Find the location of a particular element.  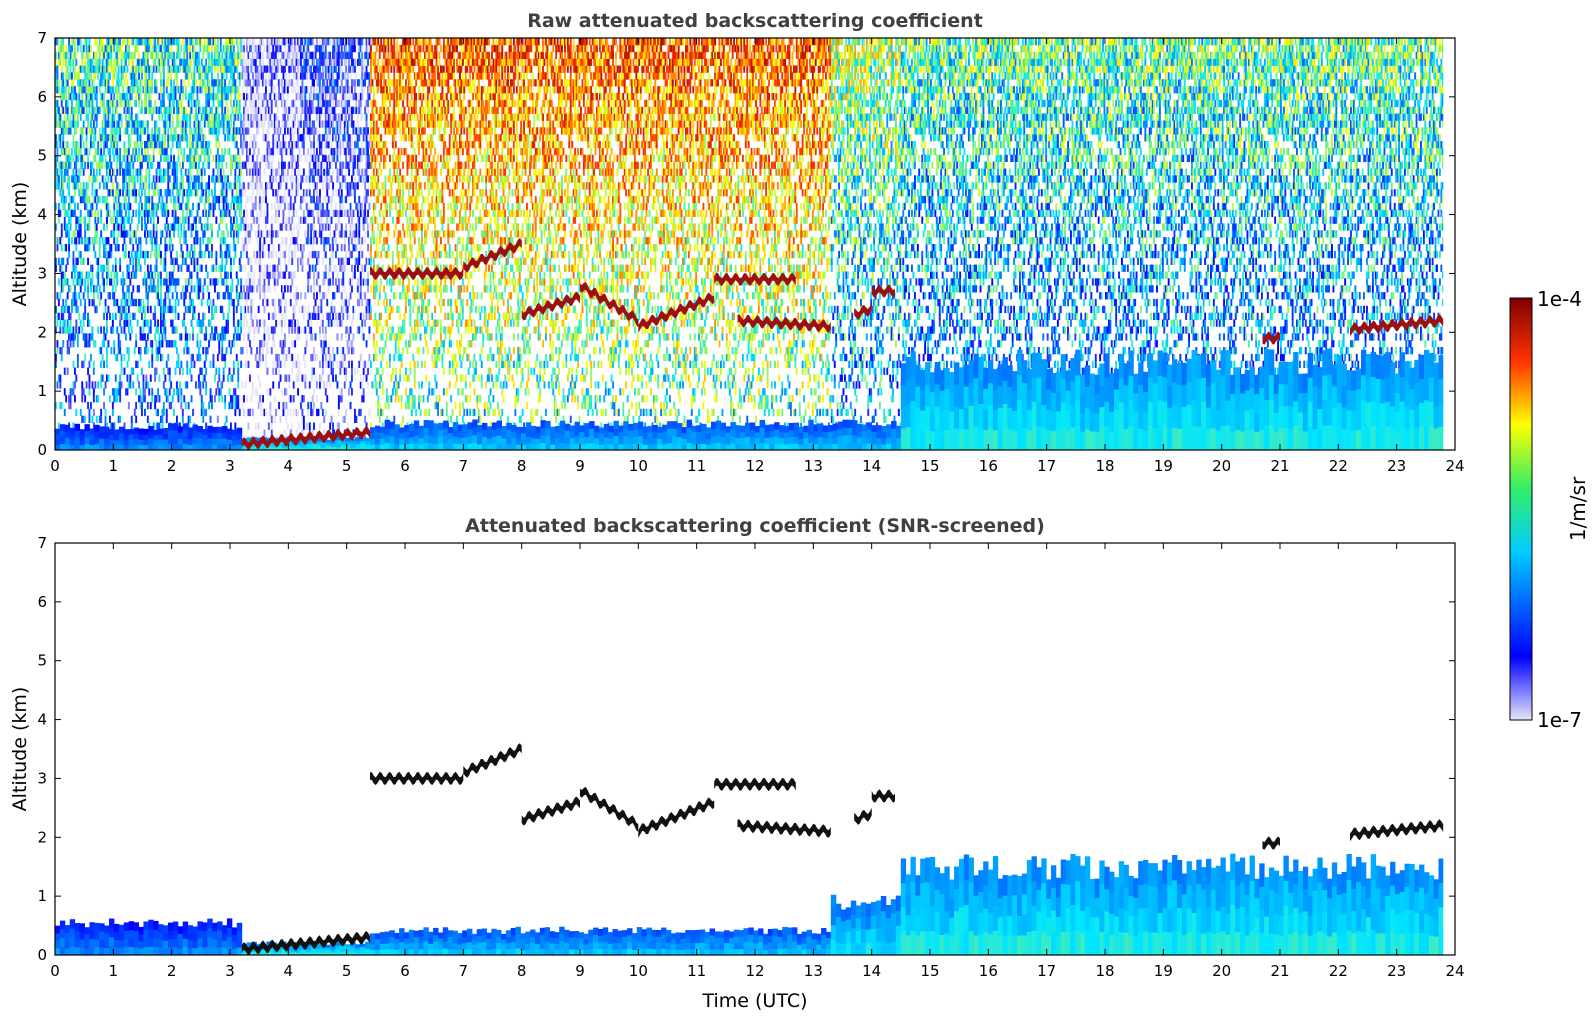

colorbar-unit-label: 1/m/sr is located at coordinates (1578, 508).